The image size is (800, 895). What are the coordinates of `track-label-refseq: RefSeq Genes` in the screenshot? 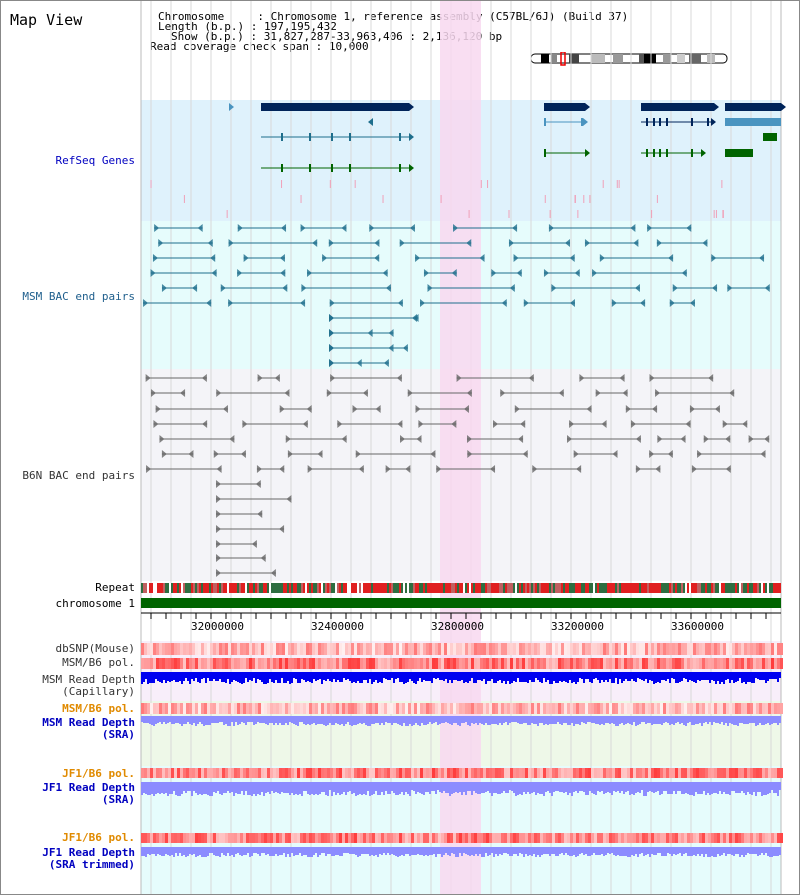 It's located at (95, 160).